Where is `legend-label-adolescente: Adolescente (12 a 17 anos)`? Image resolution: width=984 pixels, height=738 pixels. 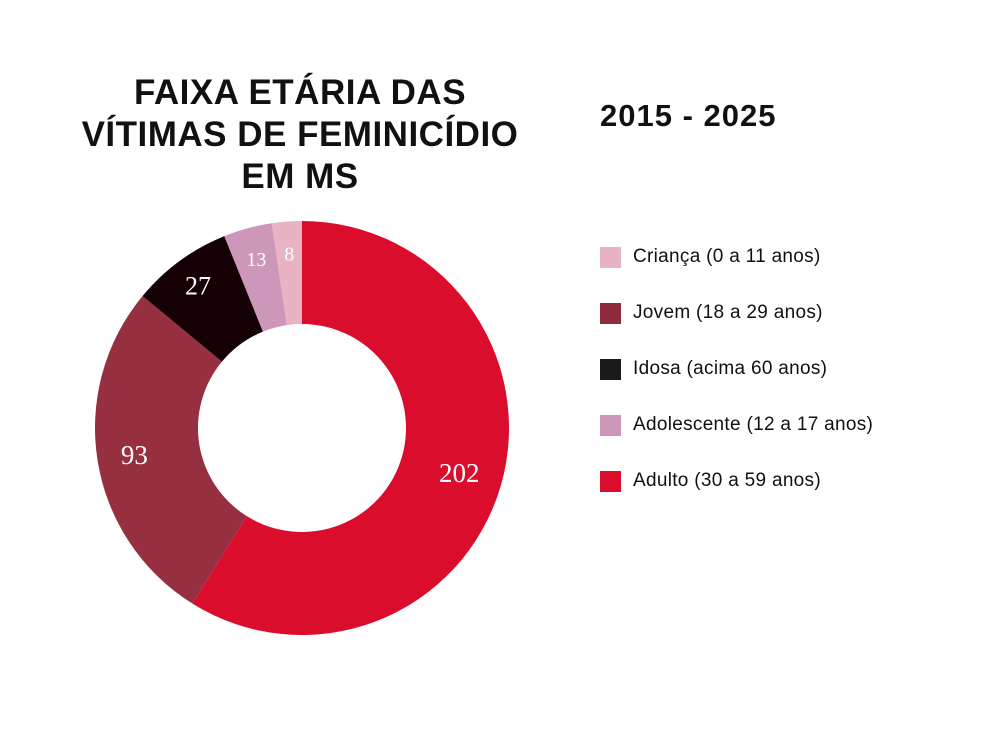 legend-label-adolescente: Adolescente (12 a 17 anos) is located at coordinates (753, 424).